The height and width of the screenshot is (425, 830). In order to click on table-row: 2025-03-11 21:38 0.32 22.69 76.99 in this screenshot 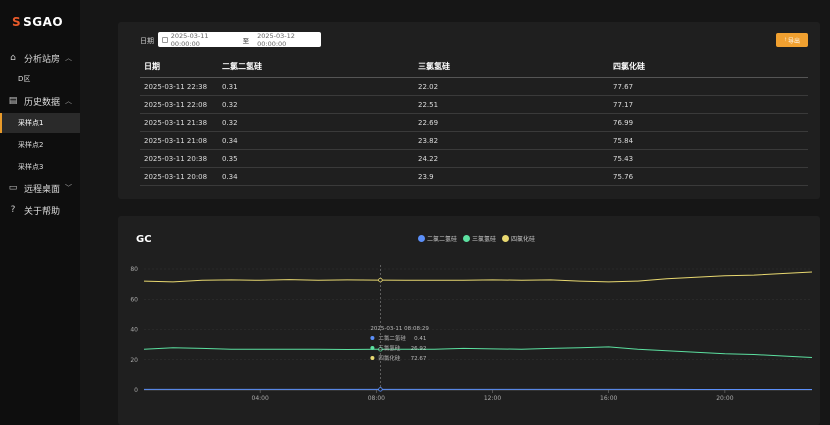, I will do `click(474, 123)`.